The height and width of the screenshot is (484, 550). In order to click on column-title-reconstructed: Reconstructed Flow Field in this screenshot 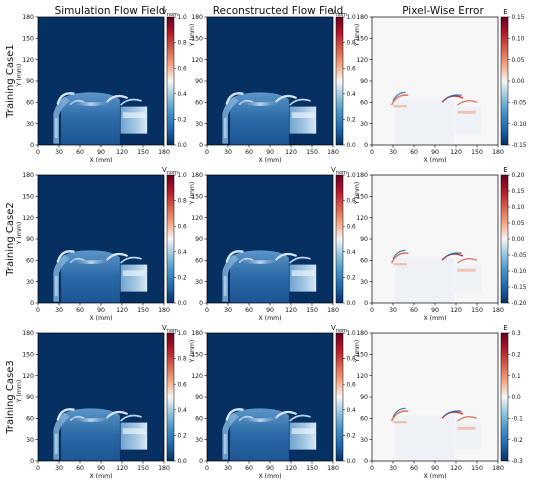, I will do `click(278, 11)`.